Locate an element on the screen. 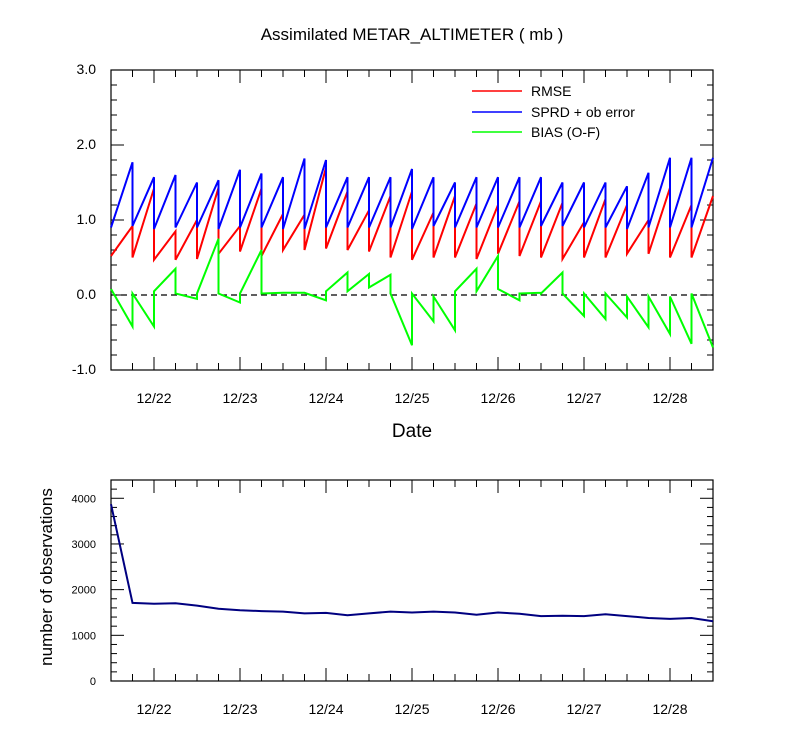 This screenshot has width=800, height=750. y-tick-label: 1000 is located at coordinates (84, 636).